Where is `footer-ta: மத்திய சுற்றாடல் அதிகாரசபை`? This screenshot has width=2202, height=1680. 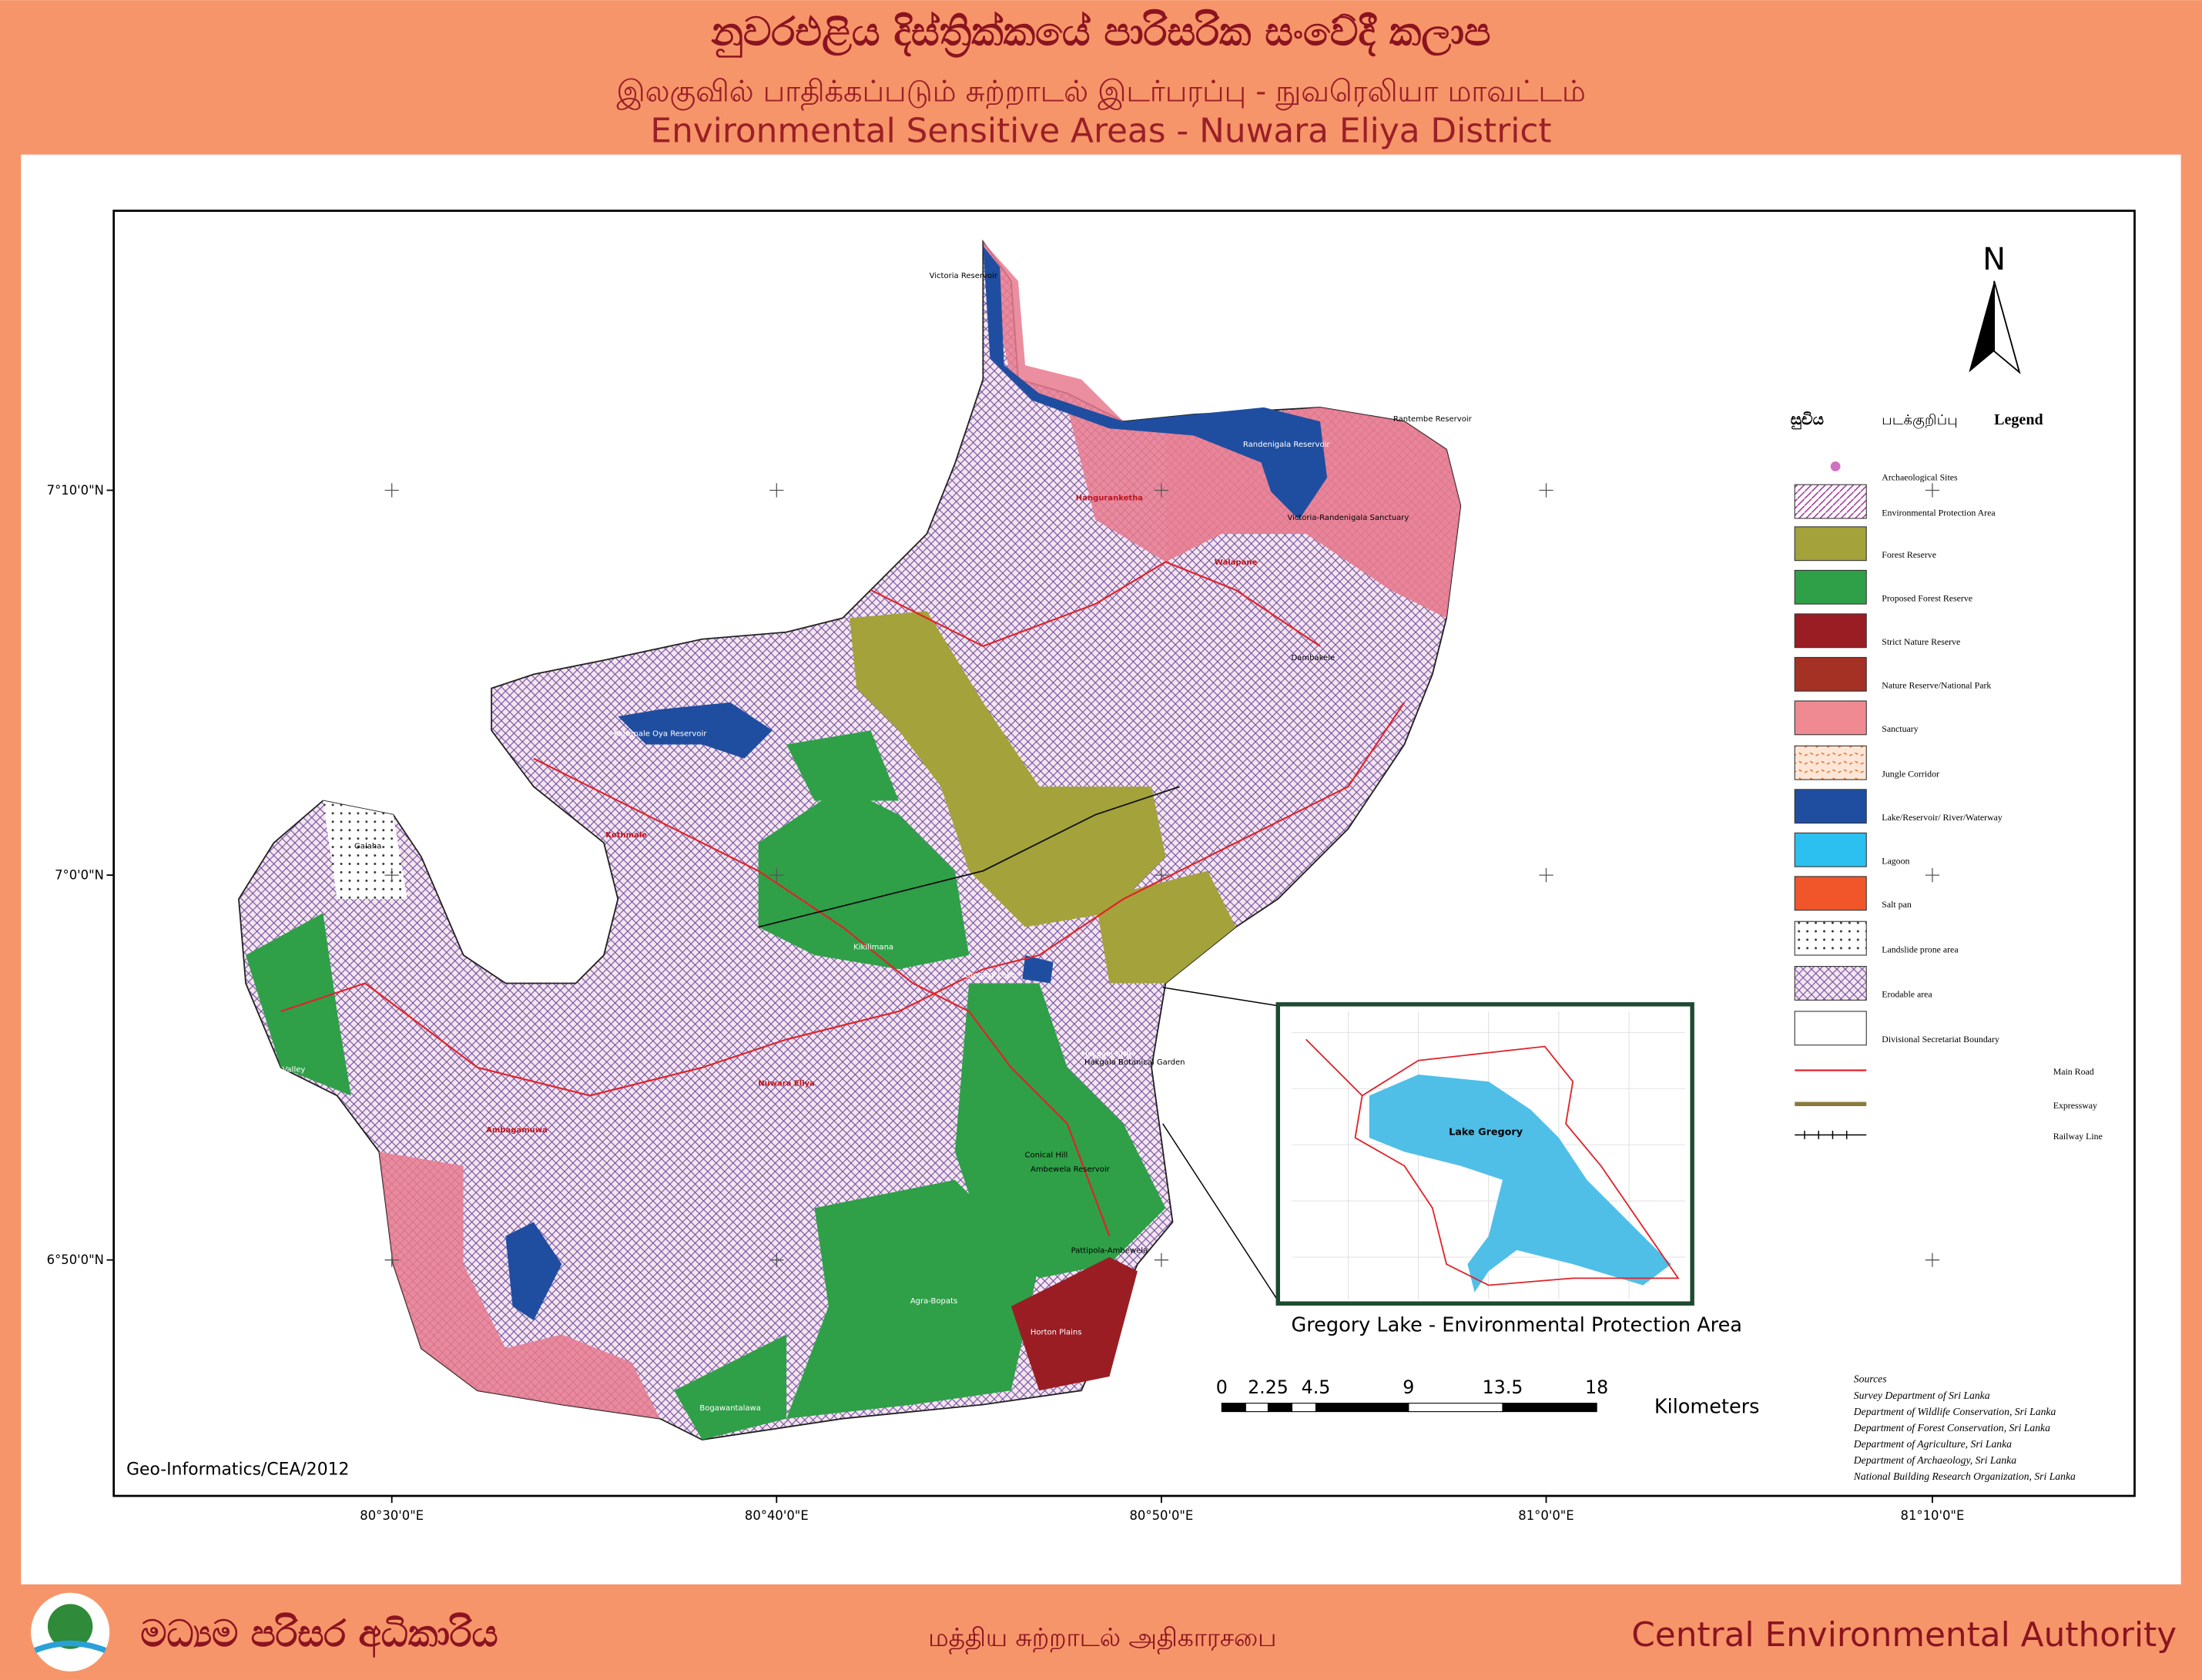 footer-ta: மத்திய சுற்றாடல் அதிகாரசபை is located at coordinates (1102, 1639).